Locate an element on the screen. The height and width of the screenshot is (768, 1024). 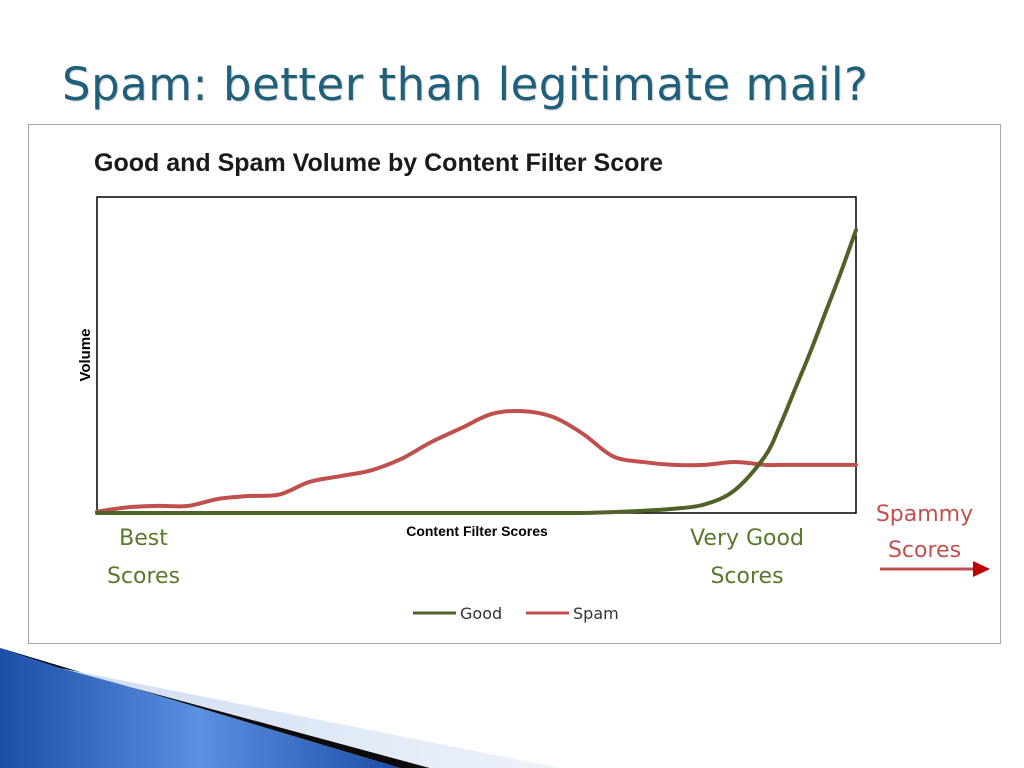
x-axis-label: Content Filter Scores is located at coordinates (477, 531).